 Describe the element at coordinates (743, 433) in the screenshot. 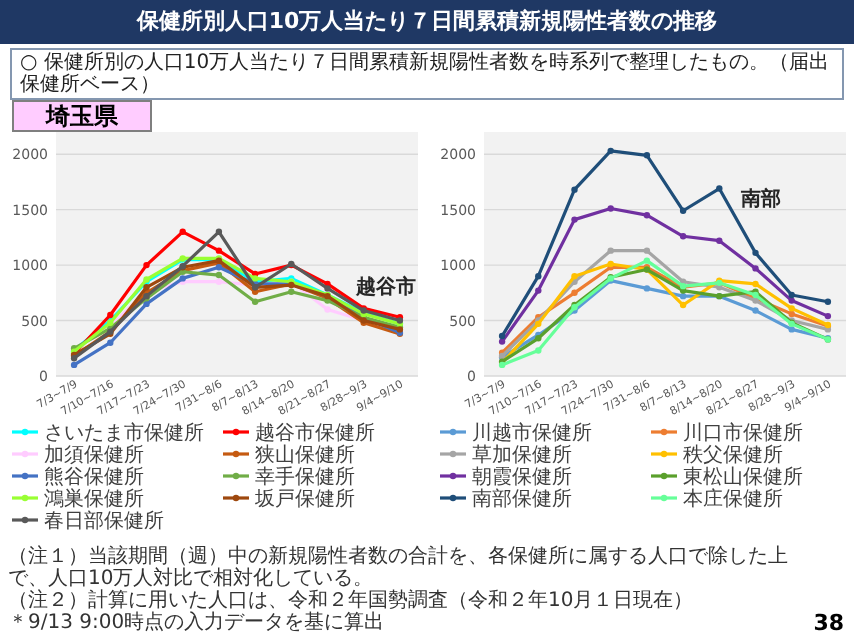

I see `legend-label: 川口市保健所` at that location.